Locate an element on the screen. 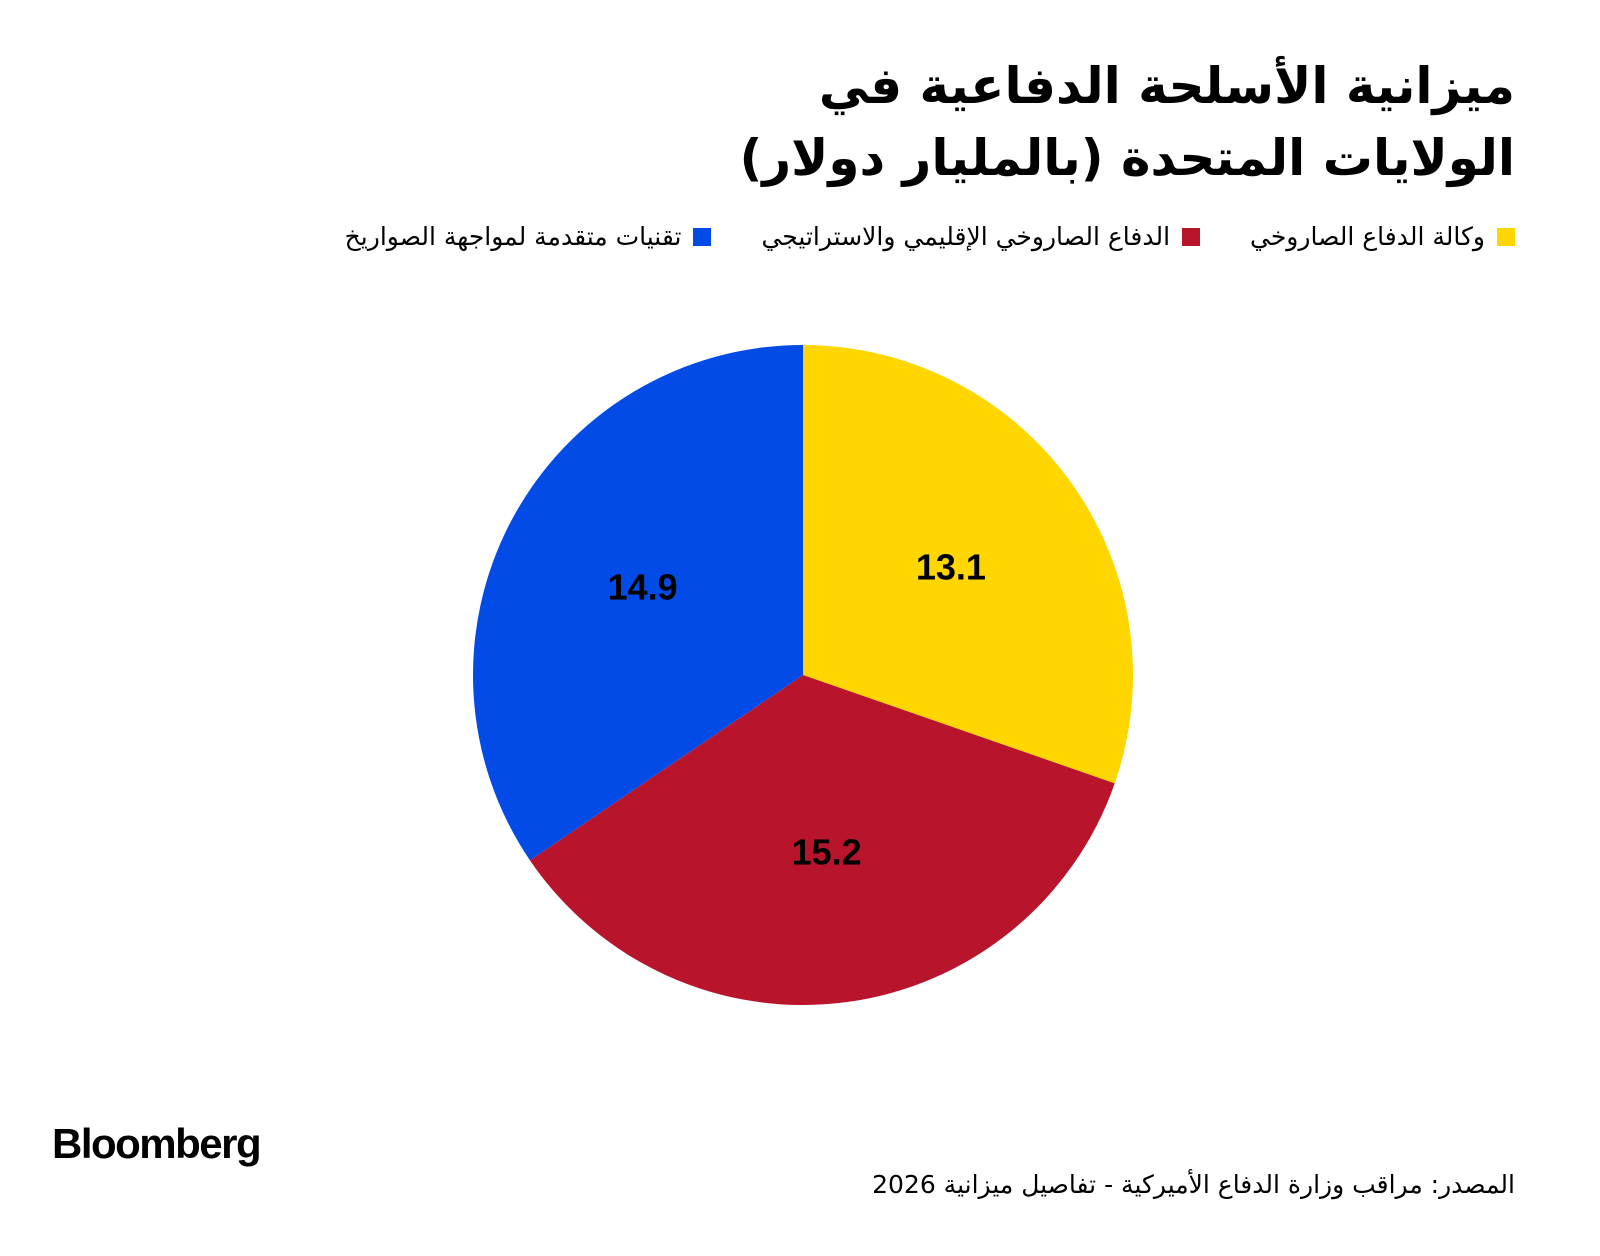  brand-logo: Bloomberg is located at coordinates (157, 1143).